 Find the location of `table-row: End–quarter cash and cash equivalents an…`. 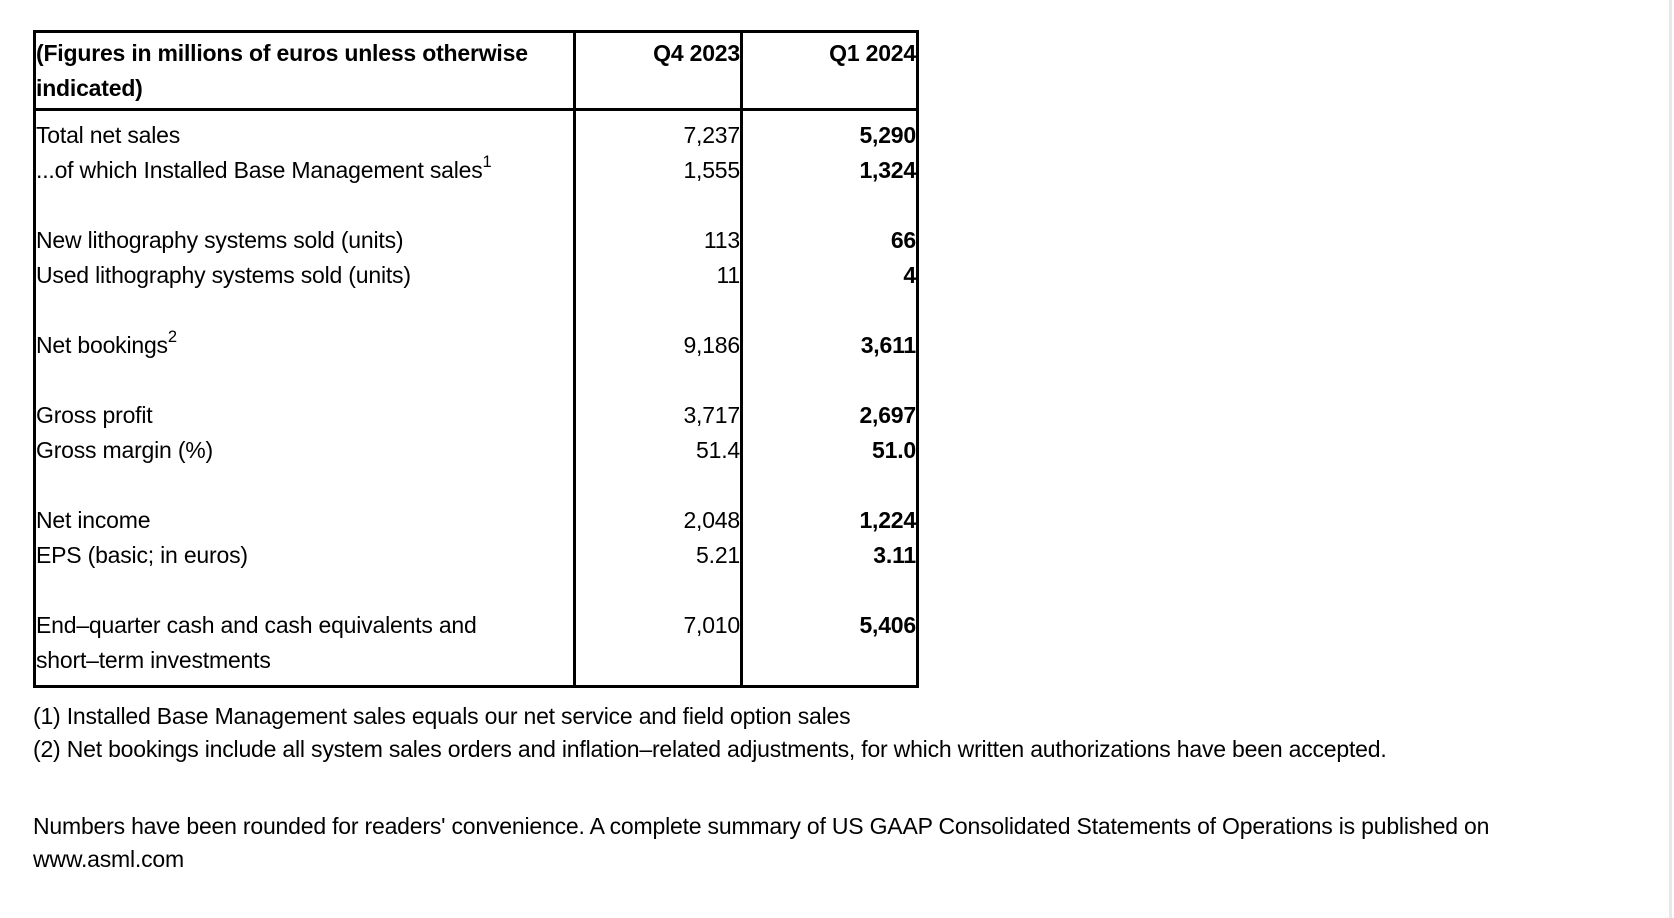

table-row: End–quarter cash and cash equivalents an… is located at coordinates (476, 642).